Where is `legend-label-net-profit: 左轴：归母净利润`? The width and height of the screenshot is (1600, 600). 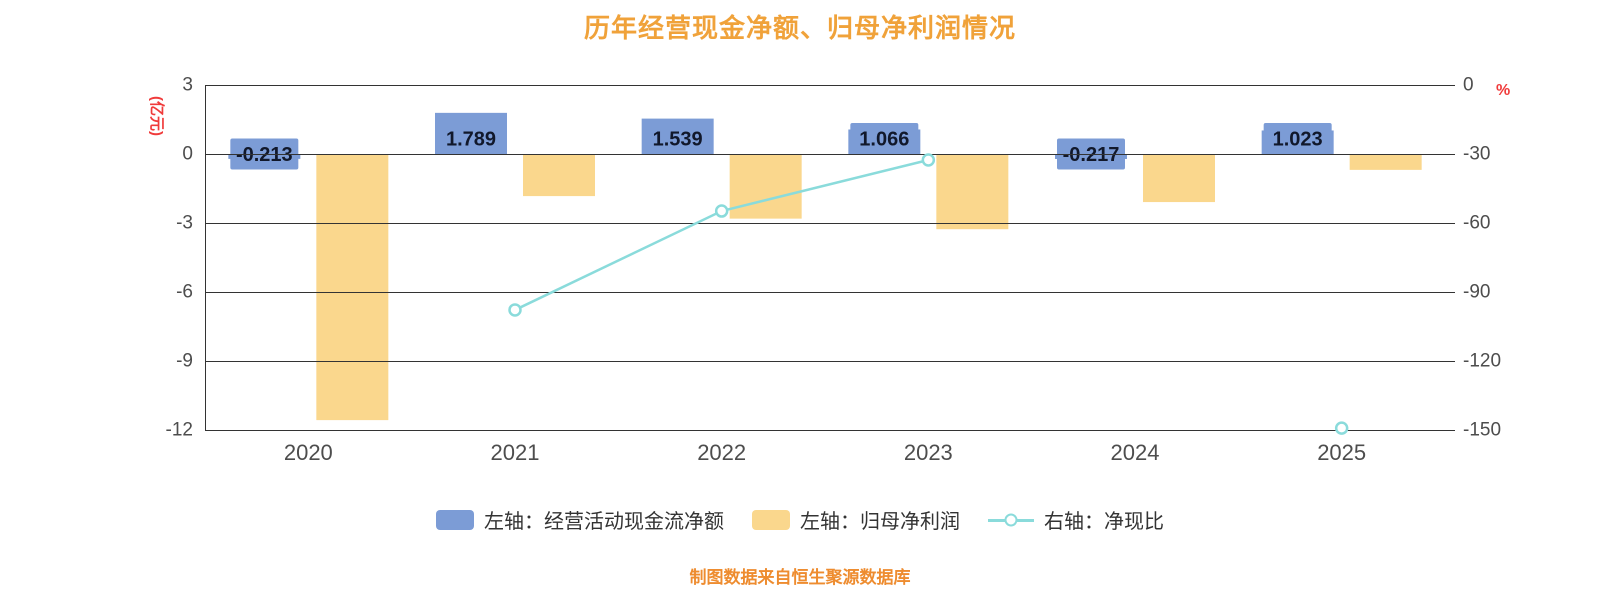
legend-label-net-profit: 左轴：归母净利润 is located at coordinates (880, 522).